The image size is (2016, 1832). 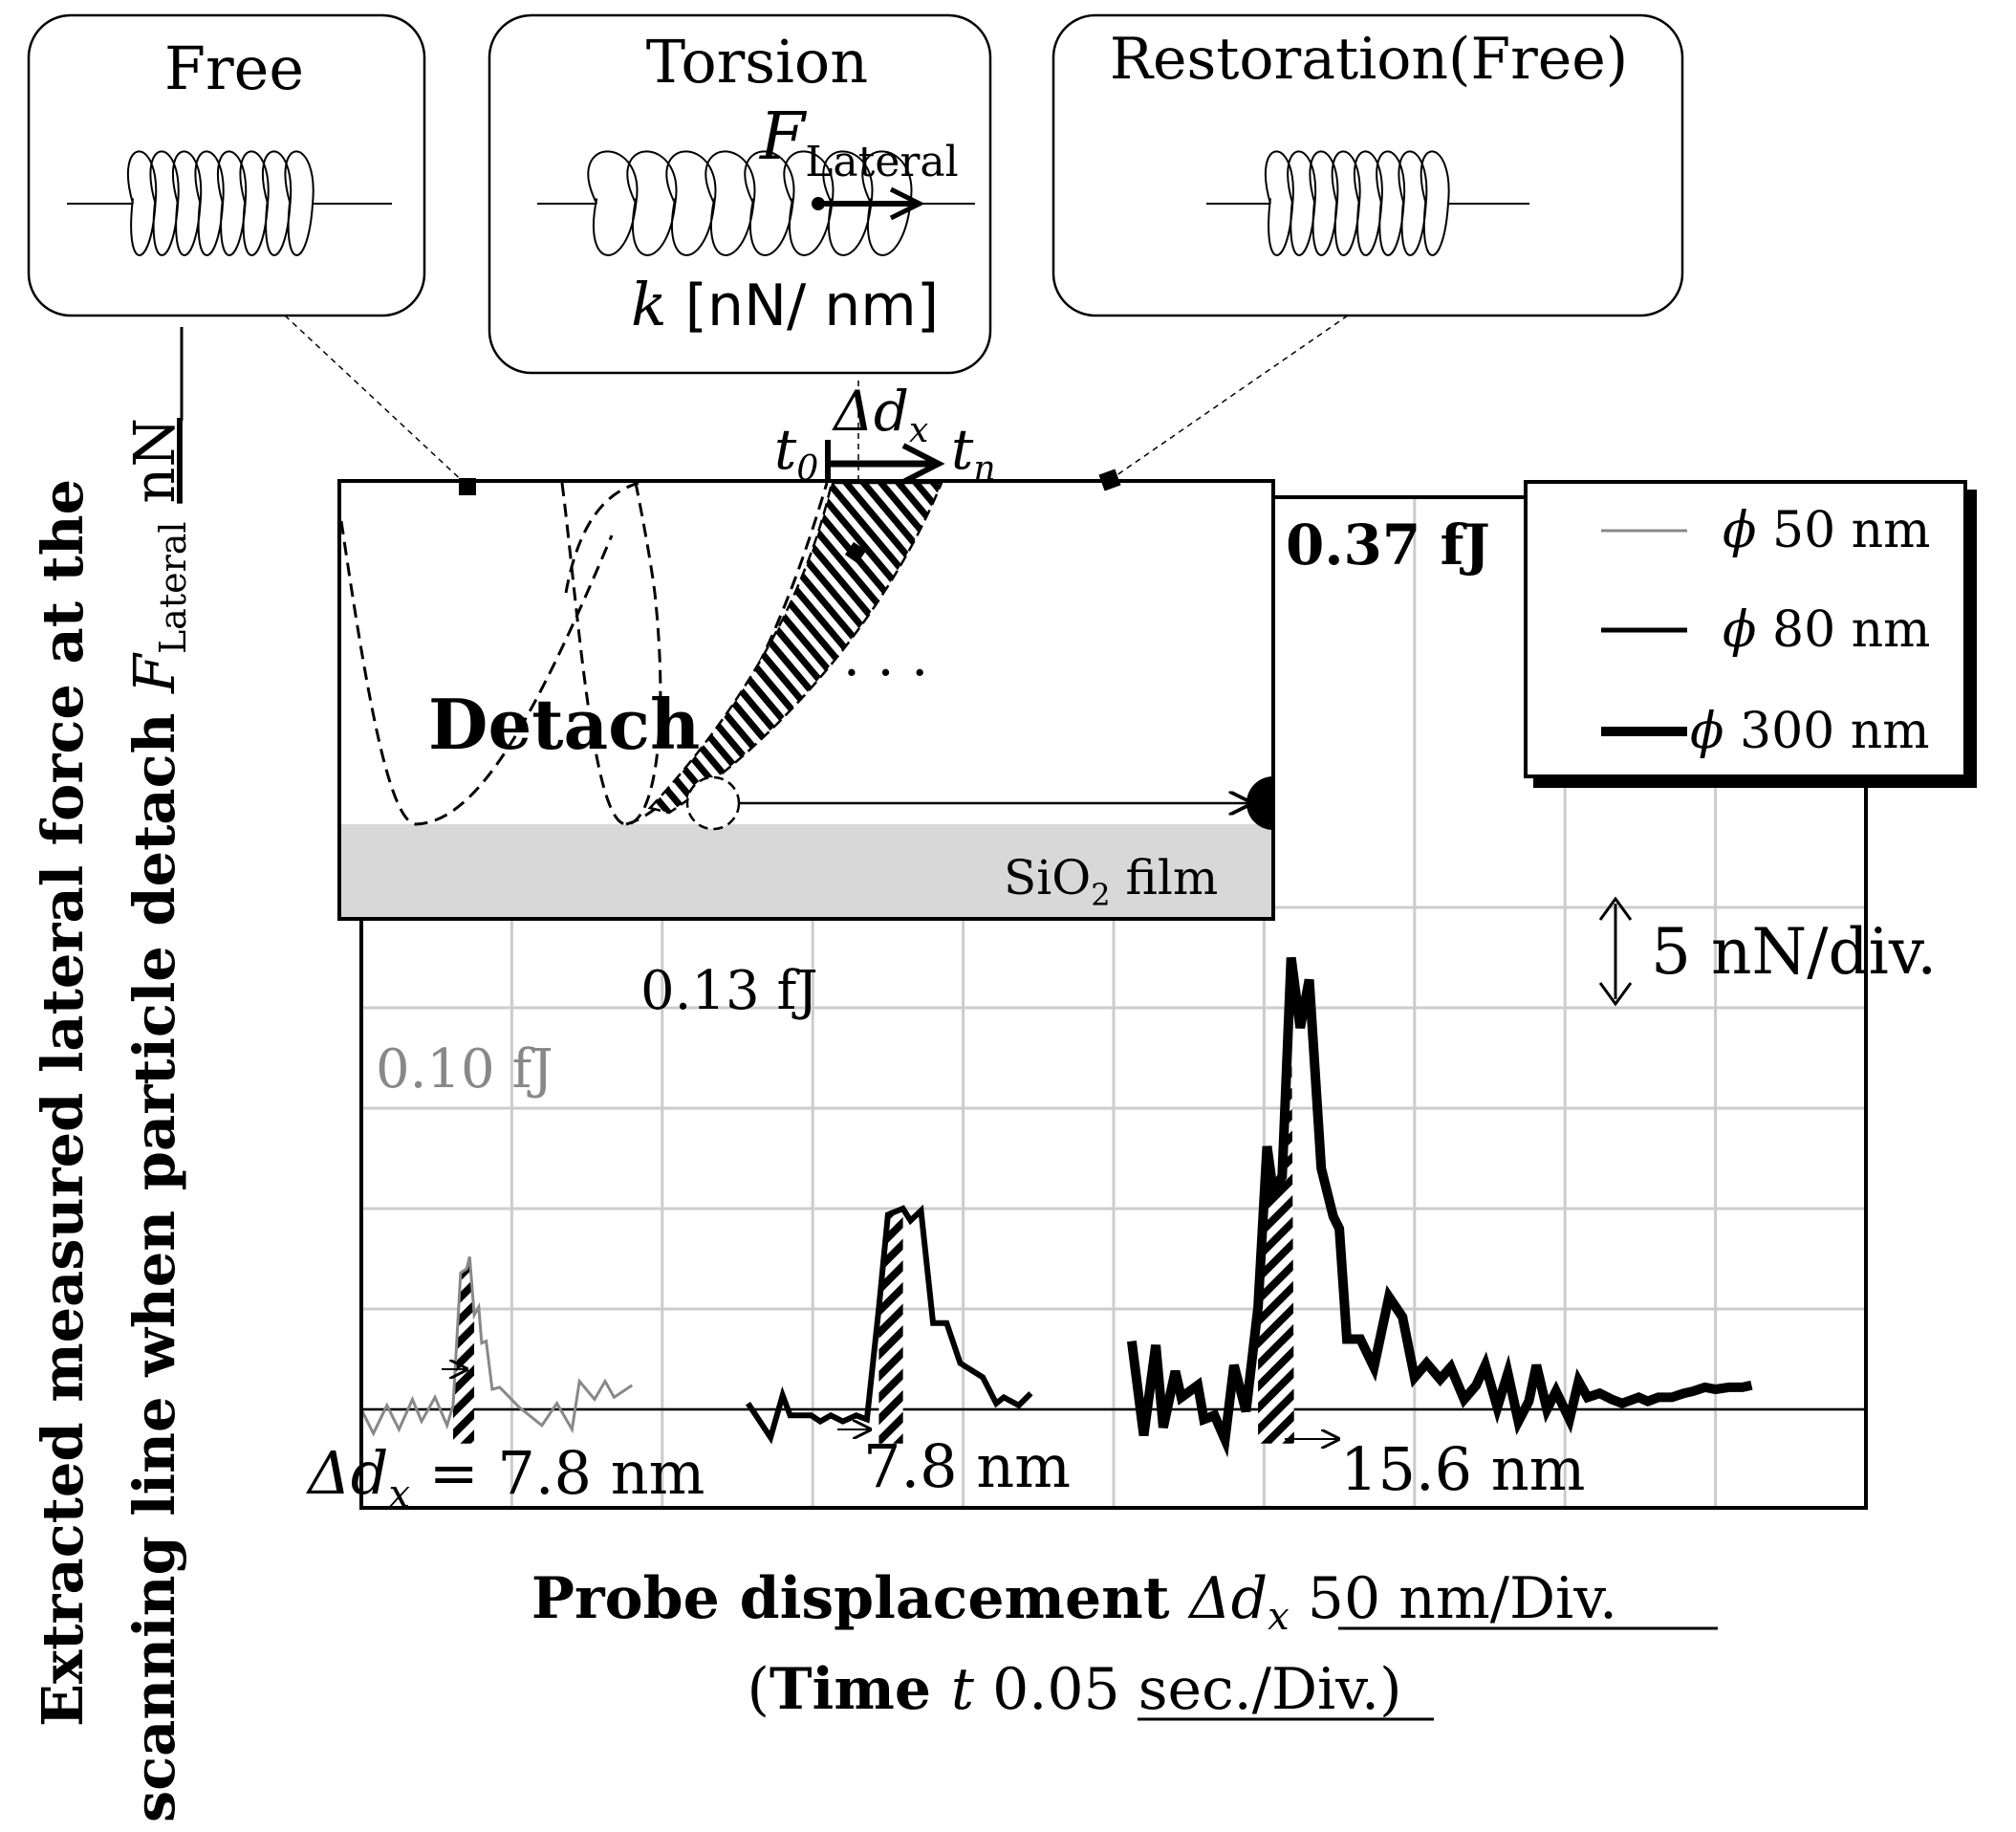 I want to click on sio2-film, so click(x=806, y=872).